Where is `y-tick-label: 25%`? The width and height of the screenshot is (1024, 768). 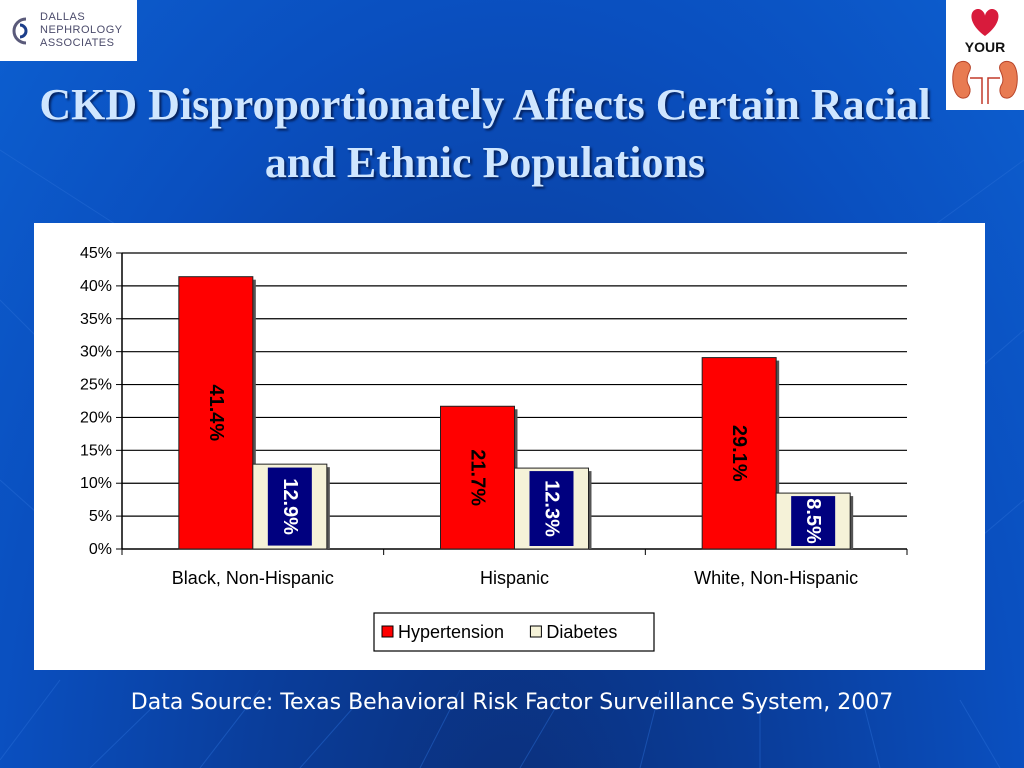
y-tick-label: 25% is located at coordinates (96, 385).